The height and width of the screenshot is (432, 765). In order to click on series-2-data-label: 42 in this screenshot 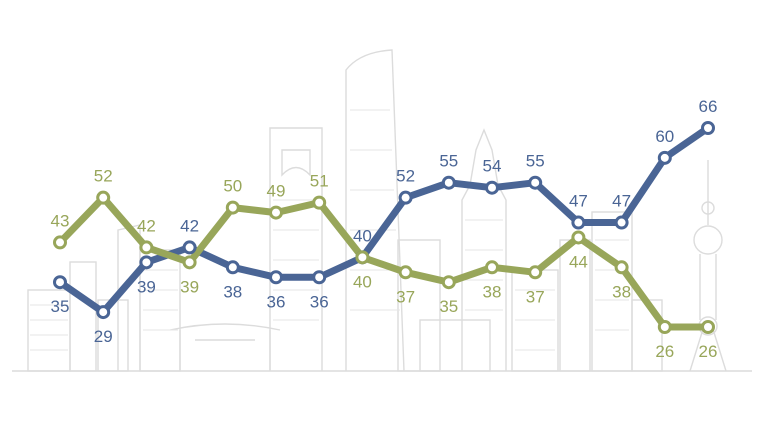, I will do `click(146, 225)`.